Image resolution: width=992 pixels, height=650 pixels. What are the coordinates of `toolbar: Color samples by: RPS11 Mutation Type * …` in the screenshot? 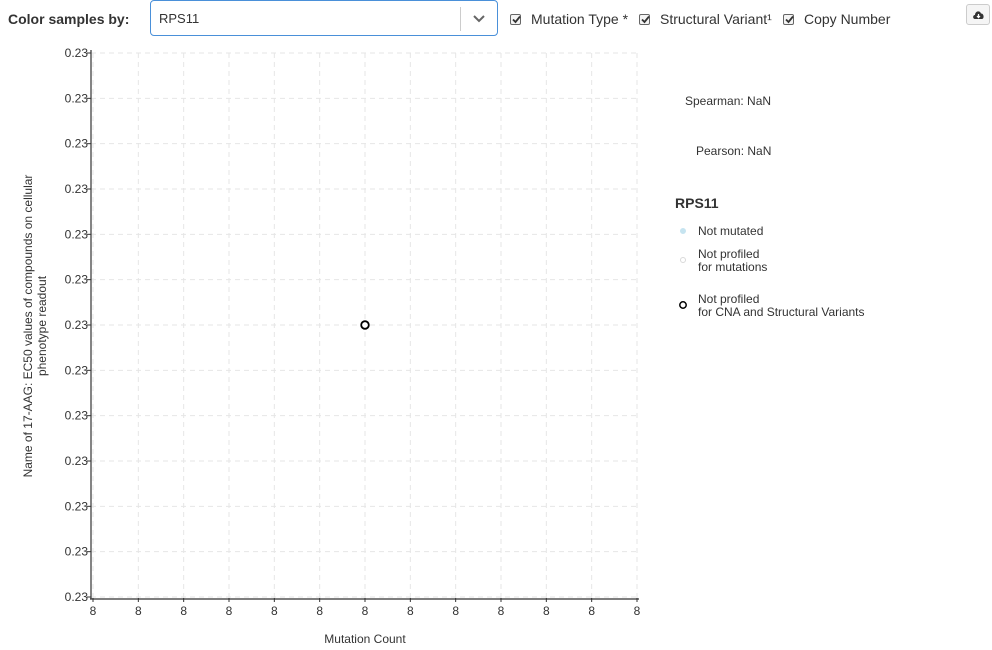 It's located at (496, 20).